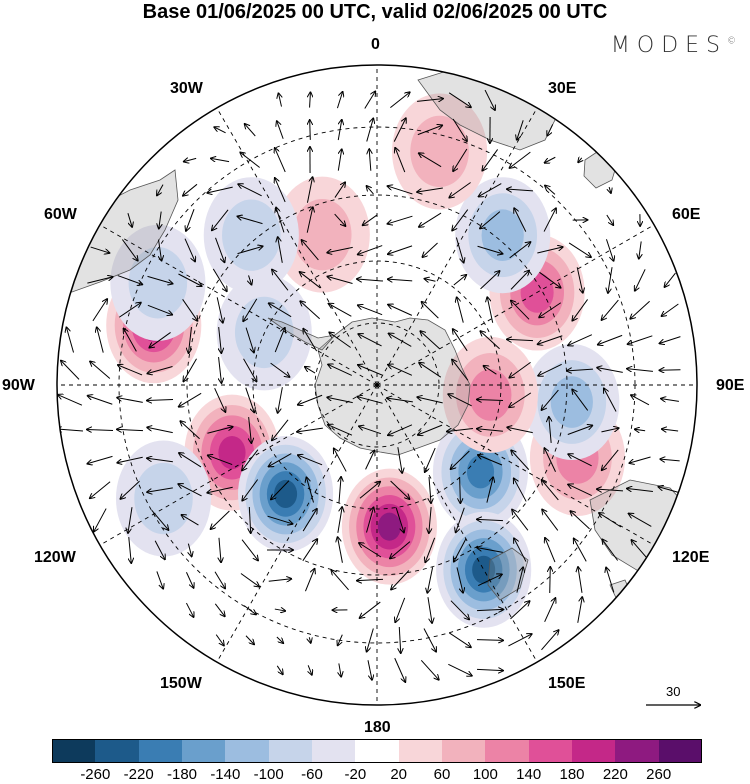 This screenshot has width=750, height=784. I want to click on colorbar-label: 220, so click(615, 774).